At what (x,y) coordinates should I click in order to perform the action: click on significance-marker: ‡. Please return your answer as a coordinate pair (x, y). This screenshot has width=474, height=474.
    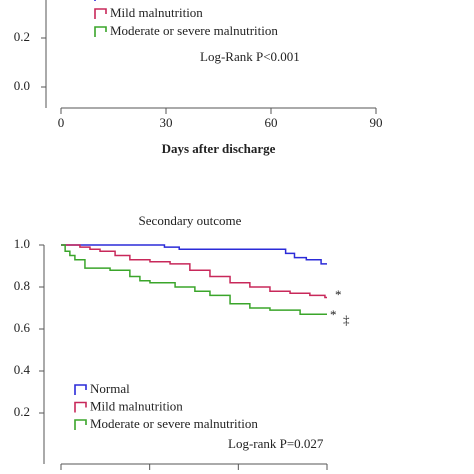
    Looking at the image, I should click on (346, 319).